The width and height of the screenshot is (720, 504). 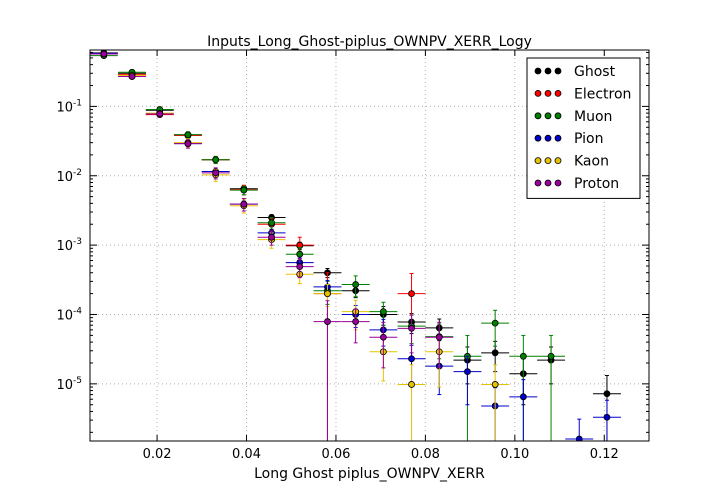 I want to click on x-tick-label: 0.10, so click(x=514, y=454).